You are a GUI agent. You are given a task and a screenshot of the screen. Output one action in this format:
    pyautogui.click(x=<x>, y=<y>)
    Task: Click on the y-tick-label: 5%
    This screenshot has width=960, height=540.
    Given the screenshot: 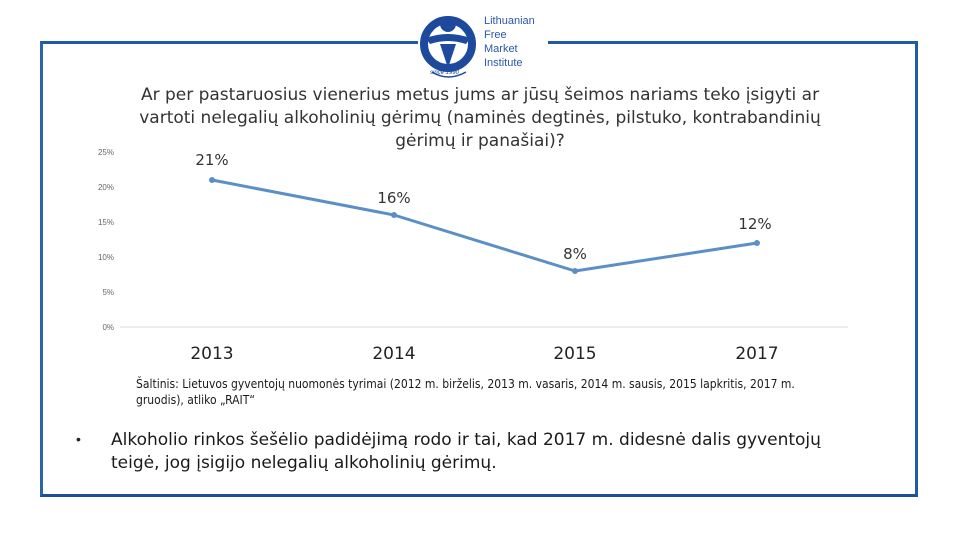 What is the action you would take?
    pyautogui.click(x=108, y=292)
    